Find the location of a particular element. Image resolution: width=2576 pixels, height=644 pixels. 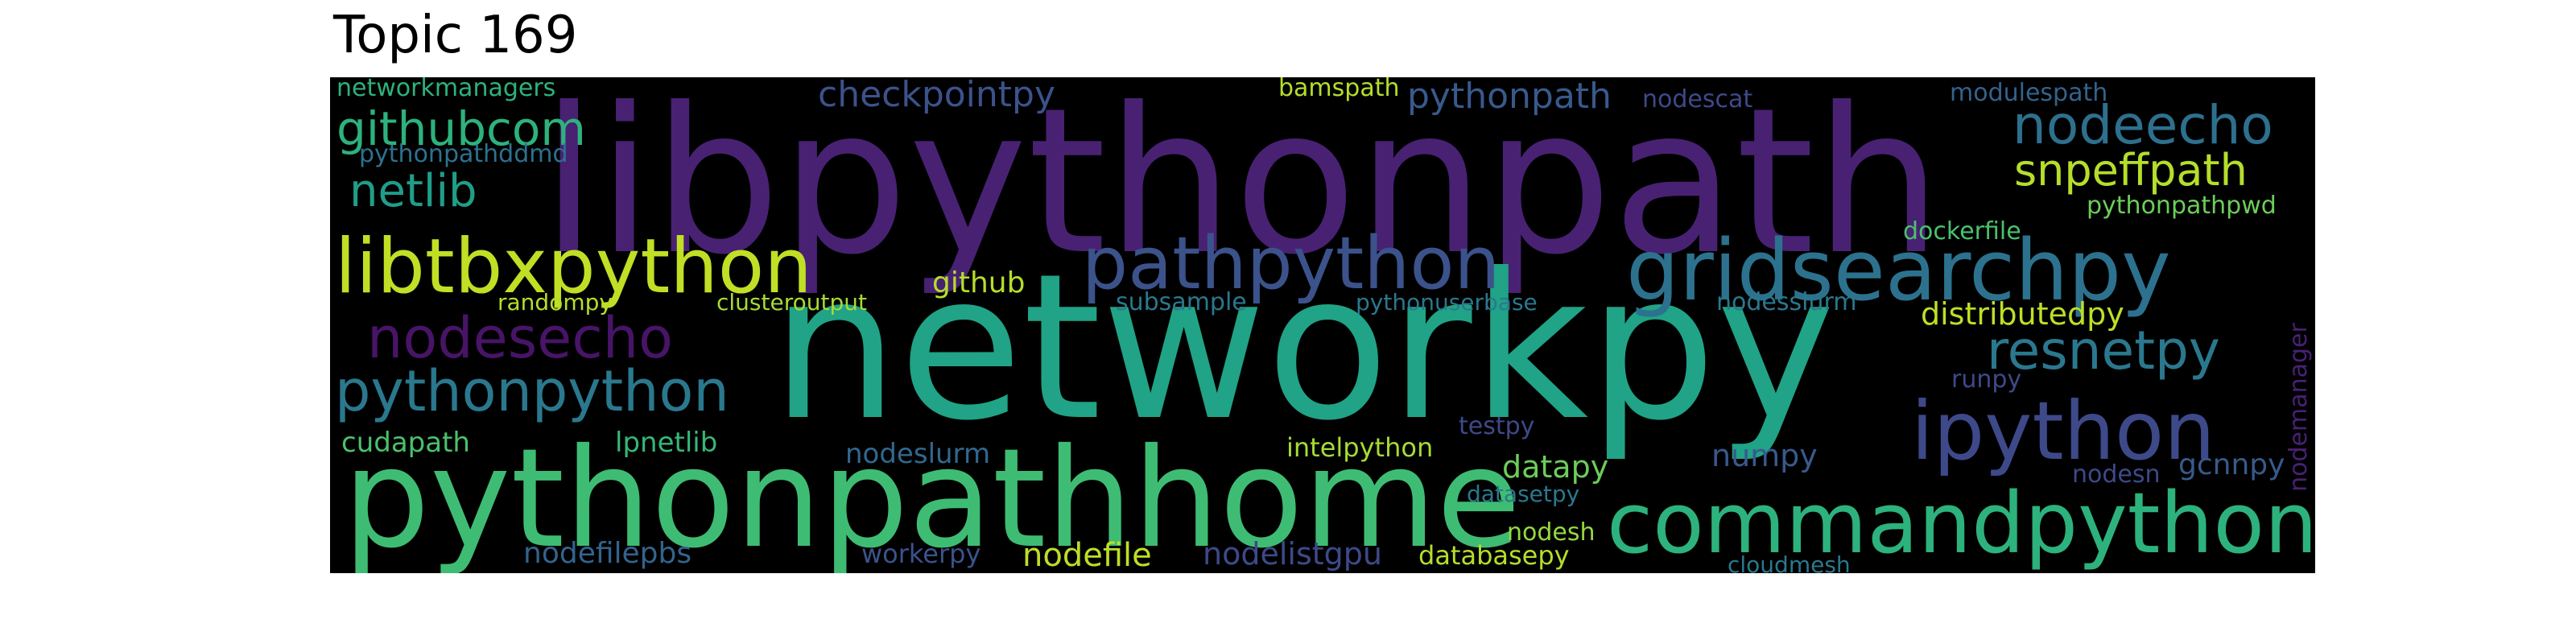

word-nodesecho: nodesecho is located at coordinates (520, 338).